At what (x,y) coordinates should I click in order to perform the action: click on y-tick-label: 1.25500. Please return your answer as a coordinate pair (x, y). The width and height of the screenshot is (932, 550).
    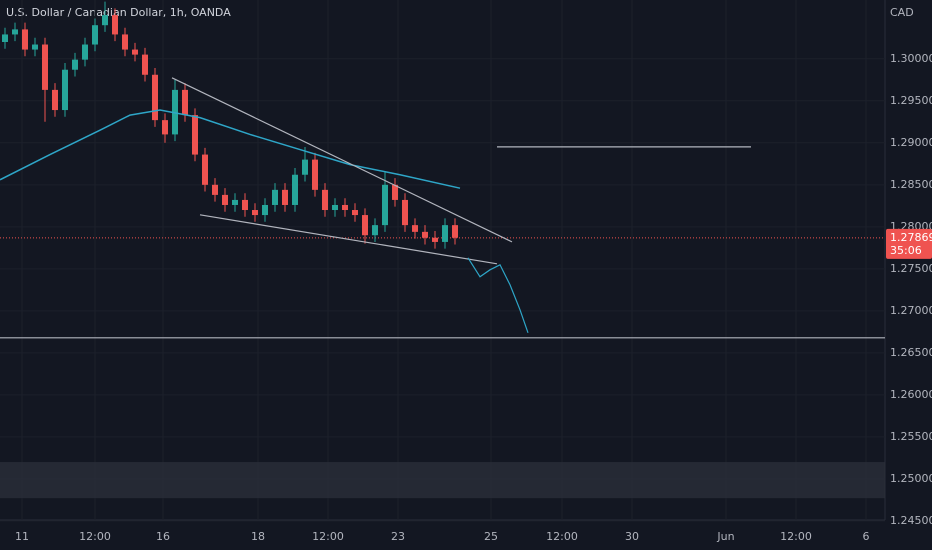
    Looking at the image, I should click on (911, 436).